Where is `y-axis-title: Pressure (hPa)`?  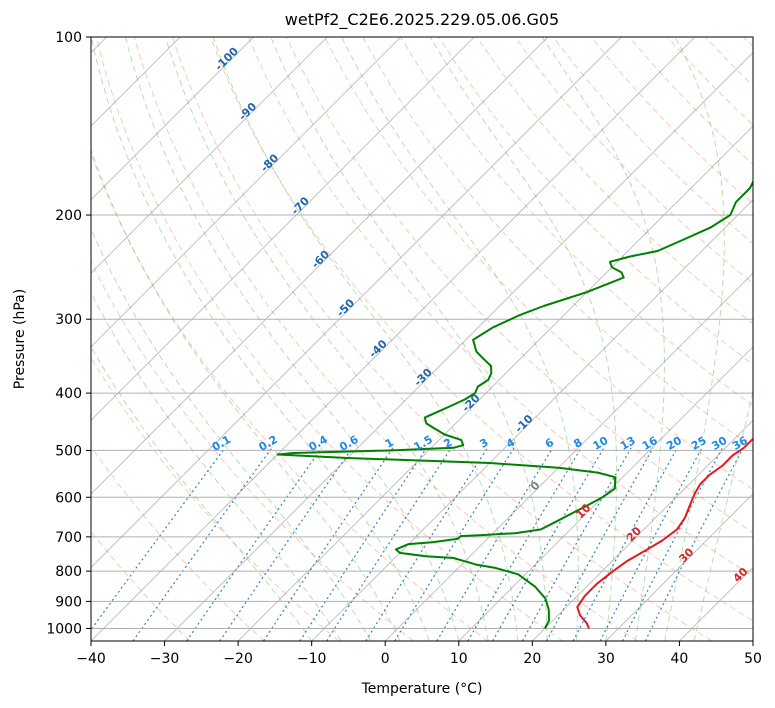 y-axis-title: Pressure (hPa) is located at coordinates (20, 339).